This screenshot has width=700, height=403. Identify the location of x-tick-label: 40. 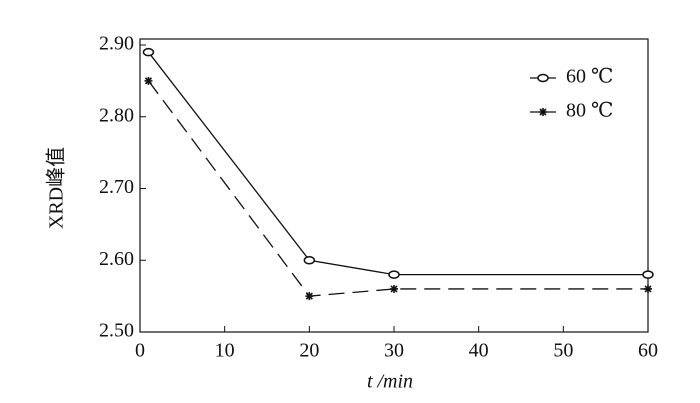
(479, 351).